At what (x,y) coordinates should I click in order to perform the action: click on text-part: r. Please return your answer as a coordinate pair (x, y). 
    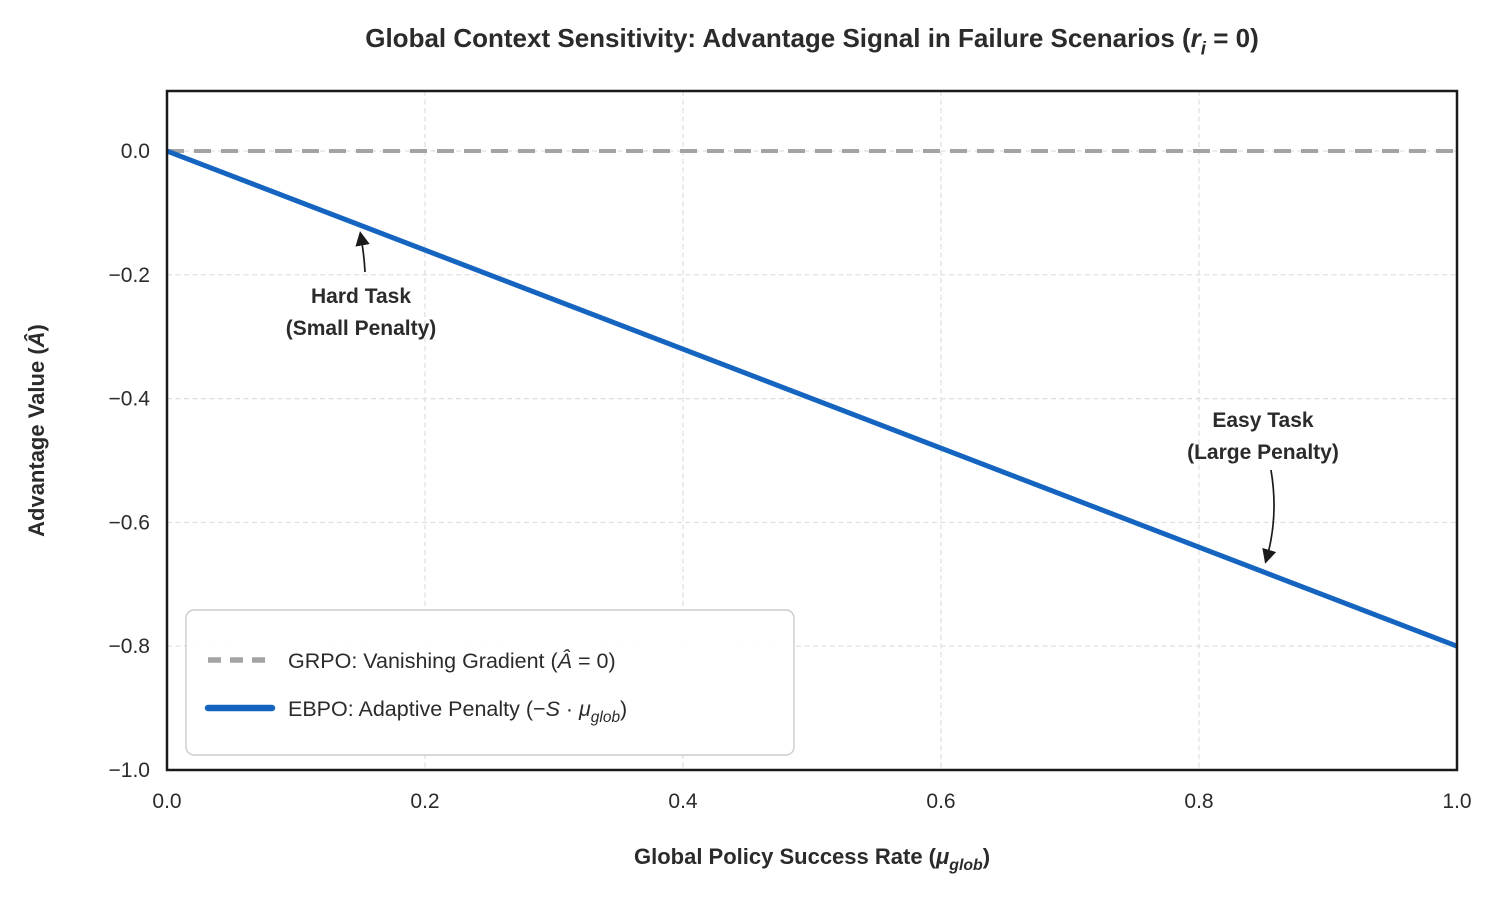
    Looking at the image, I should click on (1197, 38).